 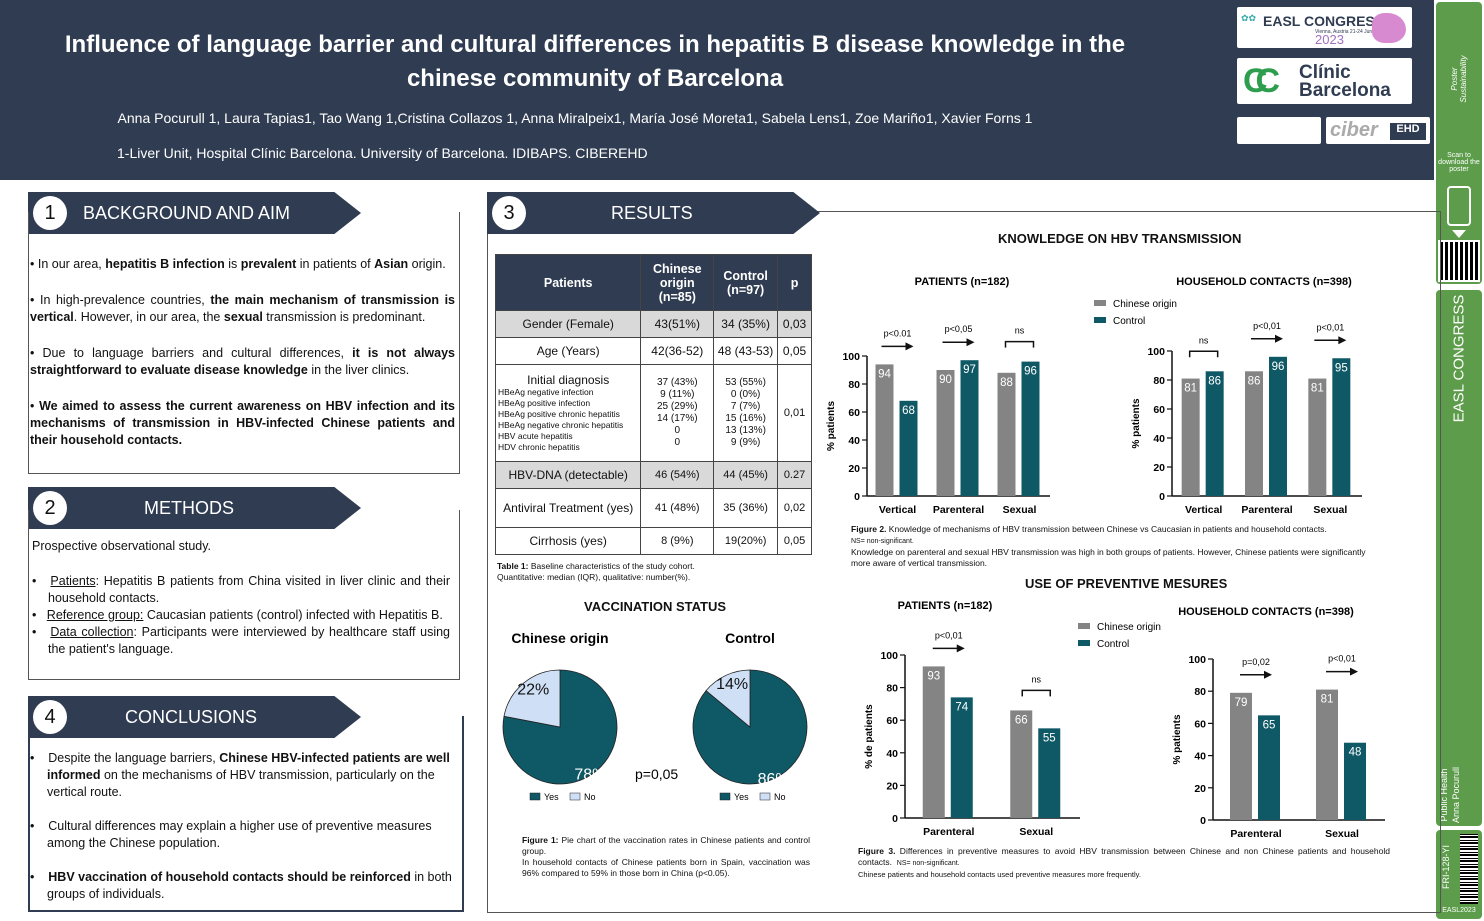 I want to click on y-axis-label: % de patients, so click(x=869, y=736).